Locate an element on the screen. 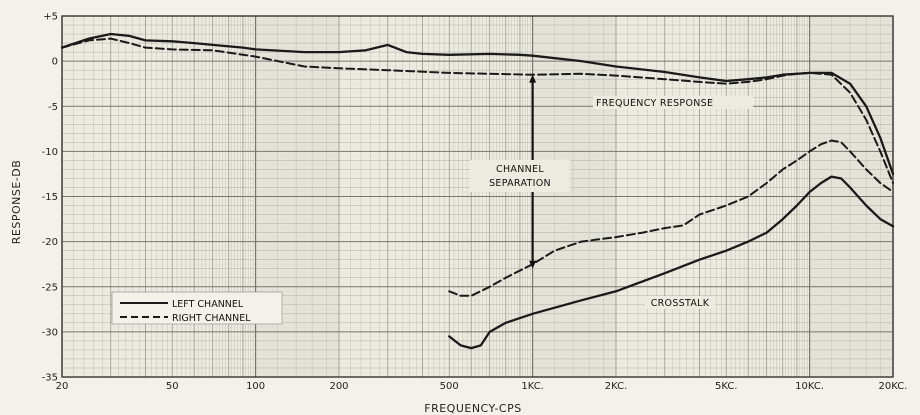 The width and height of the screenshot is (920, 415). x-axis-label: FREQUENCY-CPS is located at coordinates (472, 408).